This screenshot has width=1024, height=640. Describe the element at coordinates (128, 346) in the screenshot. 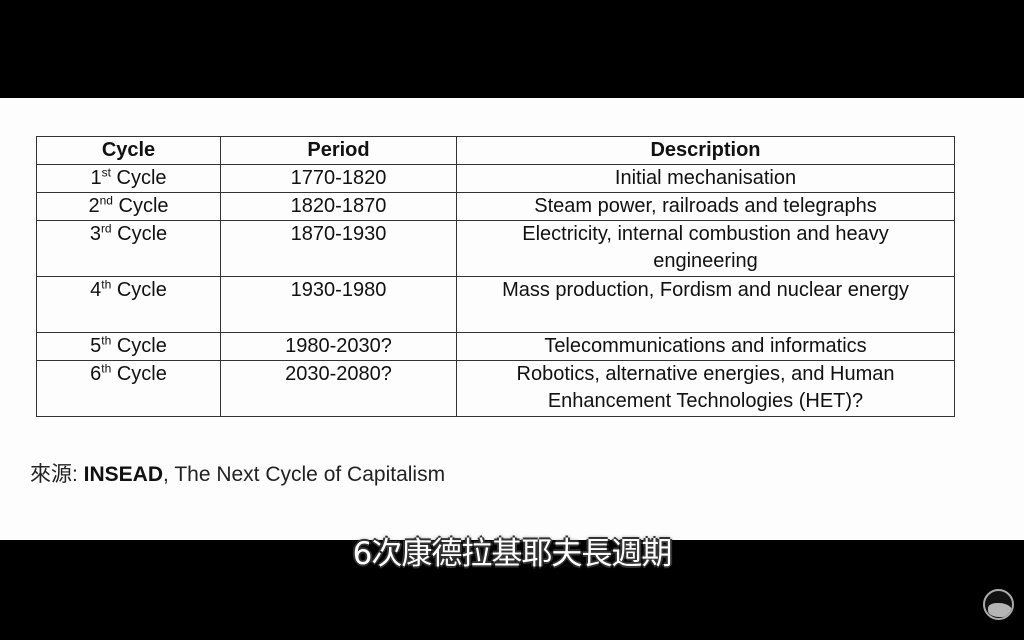

I see `cycle-cell: 5th Cycle` at that location.